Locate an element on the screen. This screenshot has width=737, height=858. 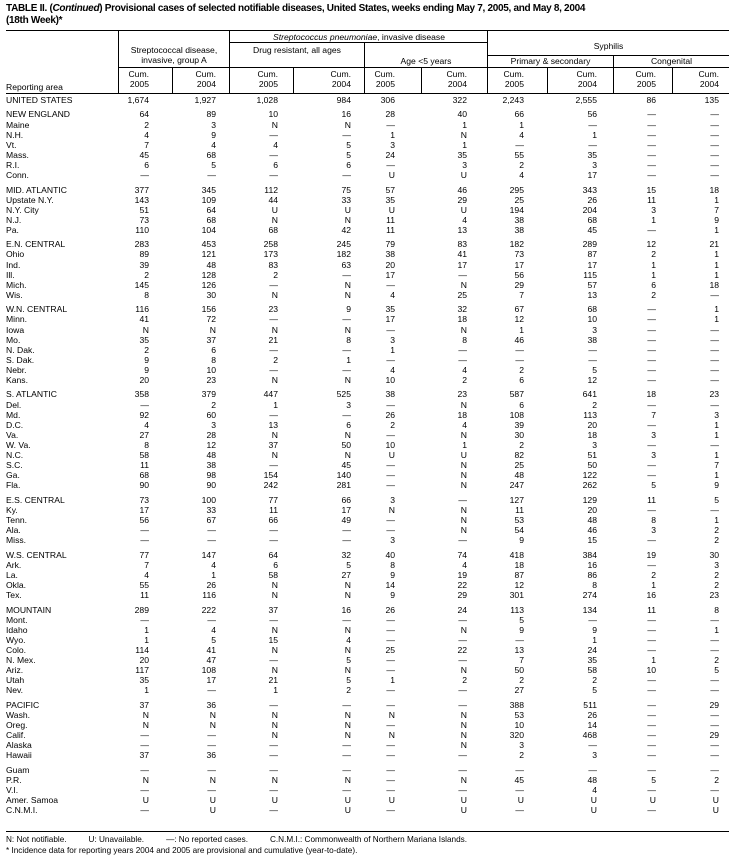
reporting-area: Oreg. is located at coordinates (17, 724).